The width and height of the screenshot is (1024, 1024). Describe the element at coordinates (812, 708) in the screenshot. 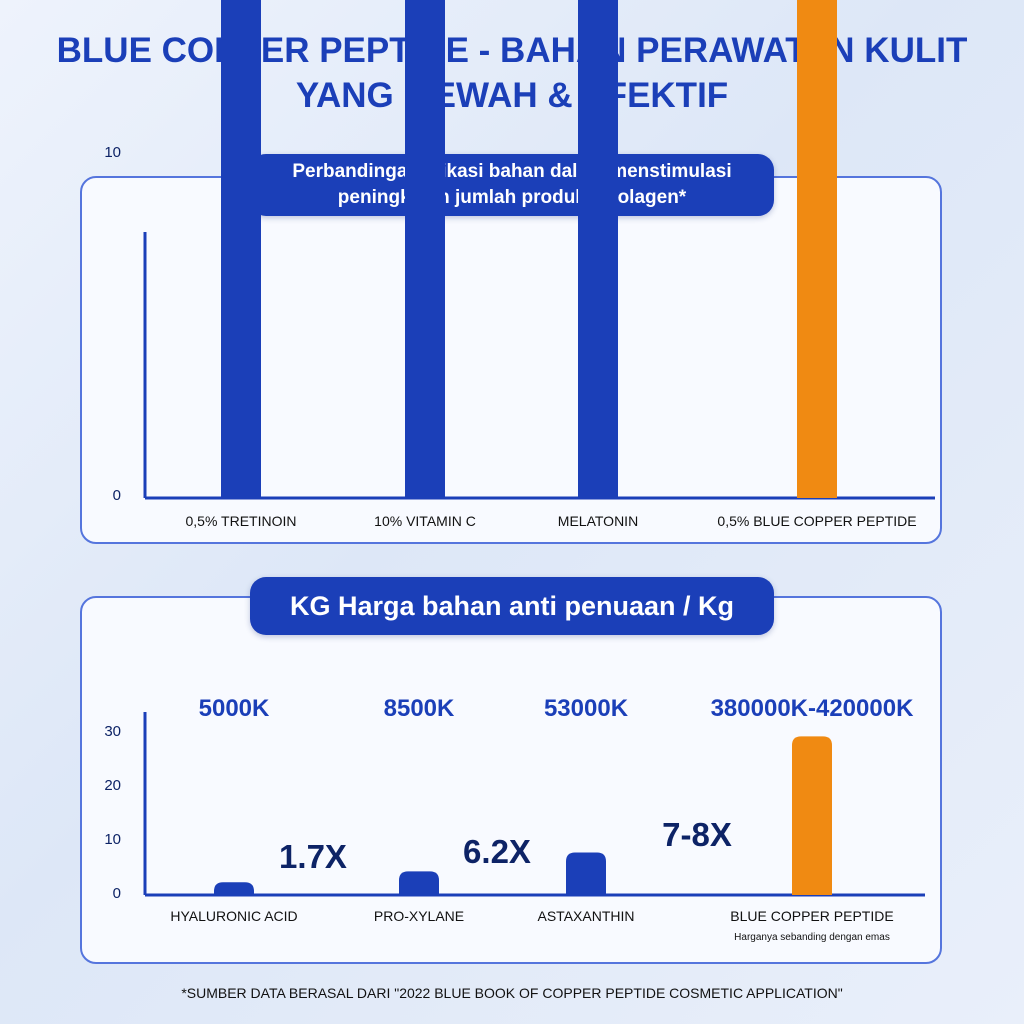

I see `price-label: 380000K-420000K` at that location.